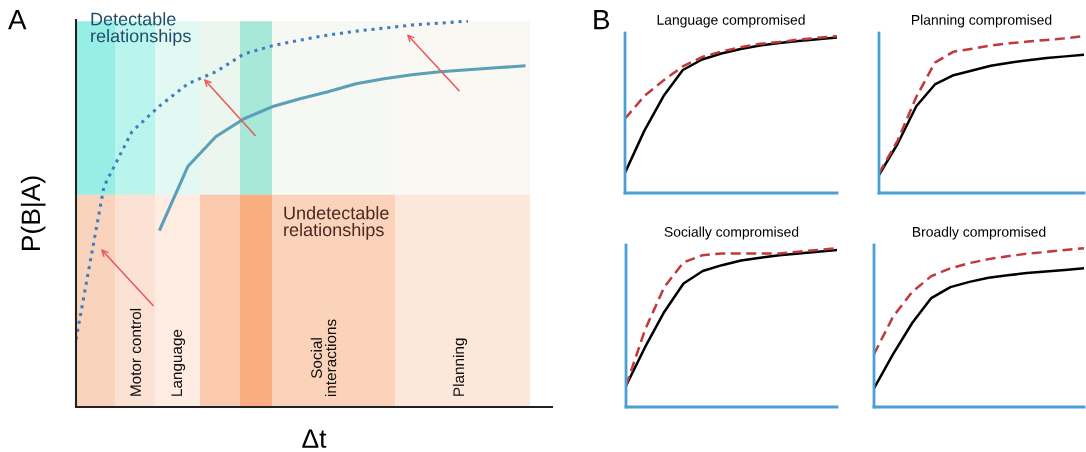  Describe the element at coordinates (731, 21) in the screenshot. I see `chart-title: Language compromised` at that location.